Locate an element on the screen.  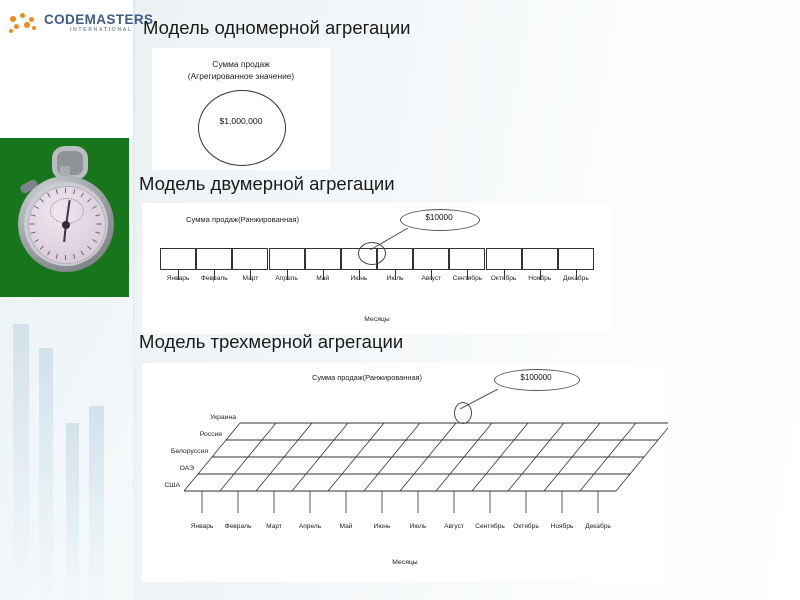
aggregate-circle is located at coordinates (242, 128).